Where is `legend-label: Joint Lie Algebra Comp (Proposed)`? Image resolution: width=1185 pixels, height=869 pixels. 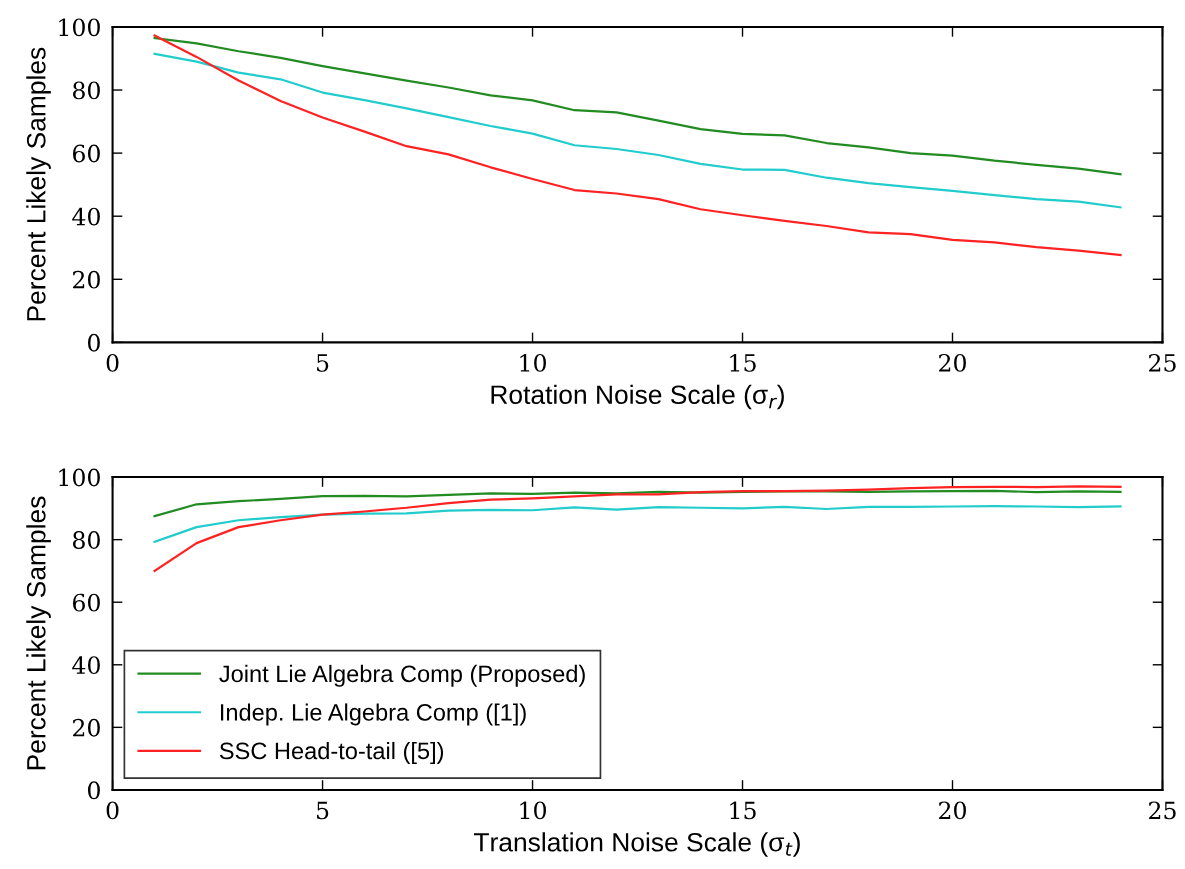
legend-label: Joint Lie Algebra Comp (Proposed) is located at coordinates (402, 675).